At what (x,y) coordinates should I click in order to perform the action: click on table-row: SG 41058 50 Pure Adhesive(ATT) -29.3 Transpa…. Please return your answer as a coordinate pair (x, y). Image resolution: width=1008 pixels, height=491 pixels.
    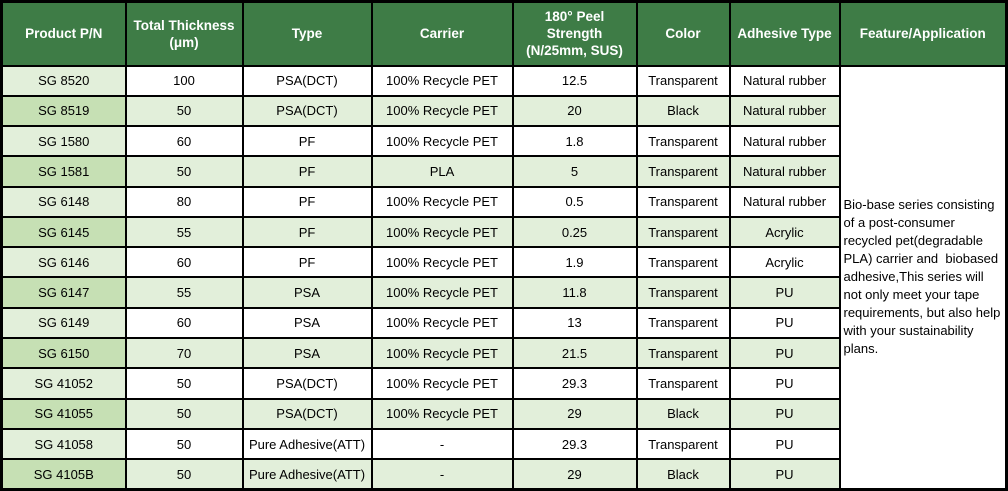
    Looking at the image, I should click on (503, 444).